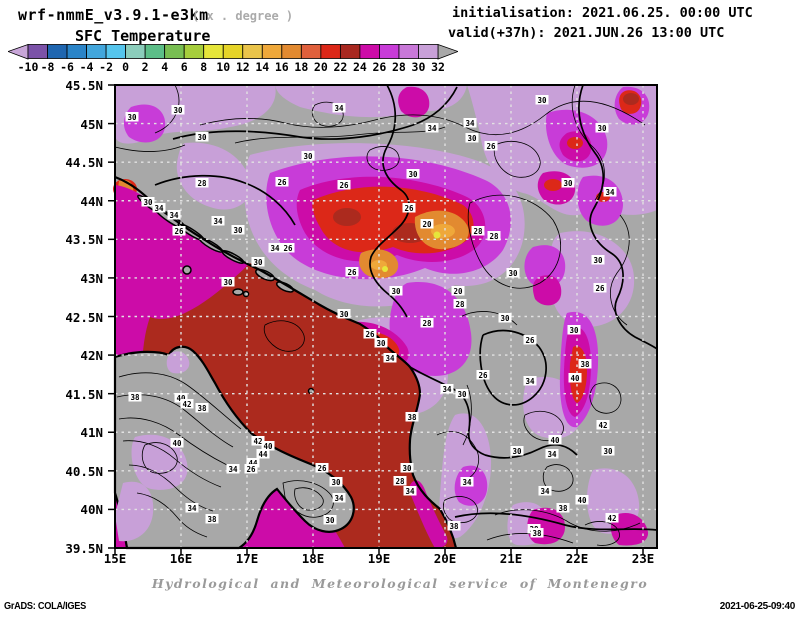 This screenshot has height=618, width=800. What do you see at coordinates (262, 67) in the screenshot?
I see `colorbar-tick-label: 14` at bounding box center [262, 67].